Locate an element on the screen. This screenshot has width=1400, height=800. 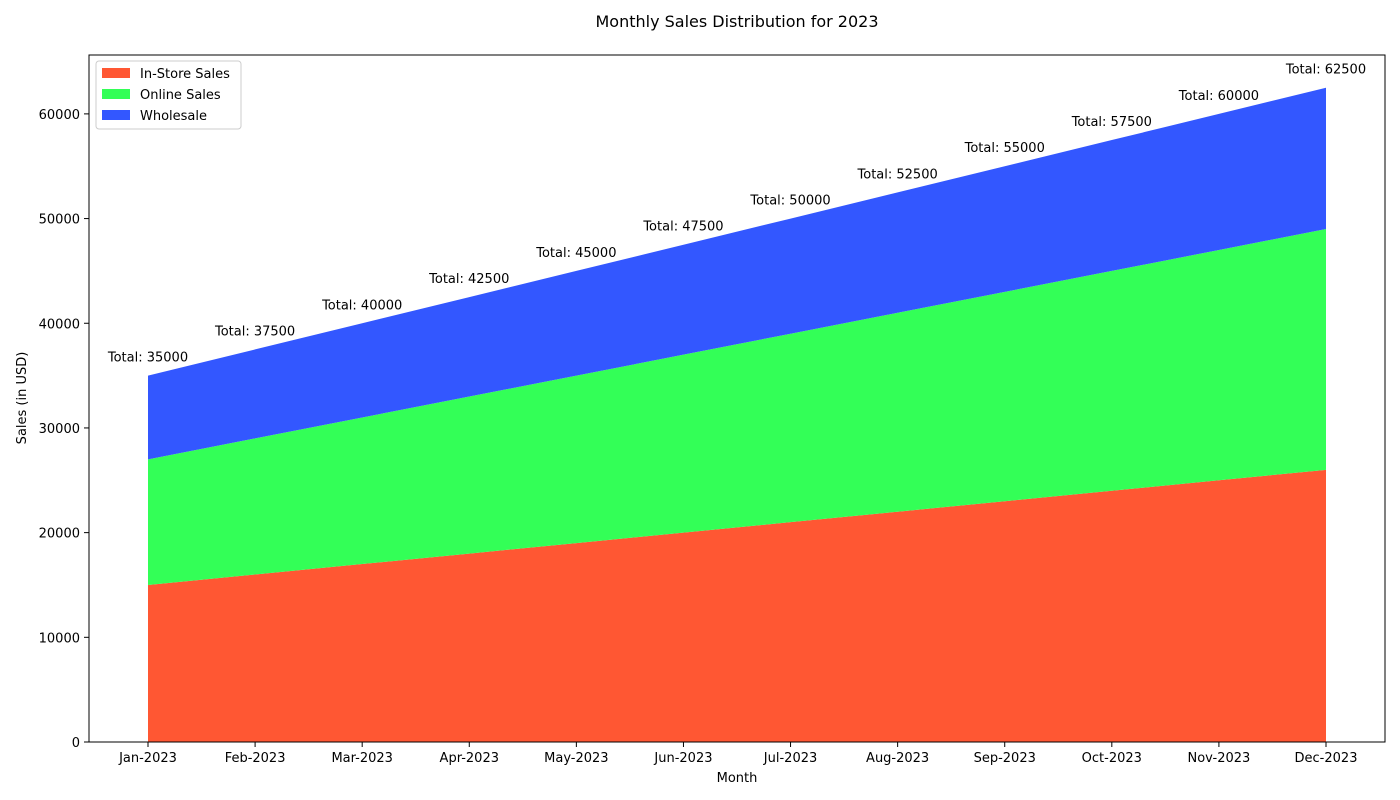
x-tick-label: Aug-2023 is located at coordinates (897, 758).